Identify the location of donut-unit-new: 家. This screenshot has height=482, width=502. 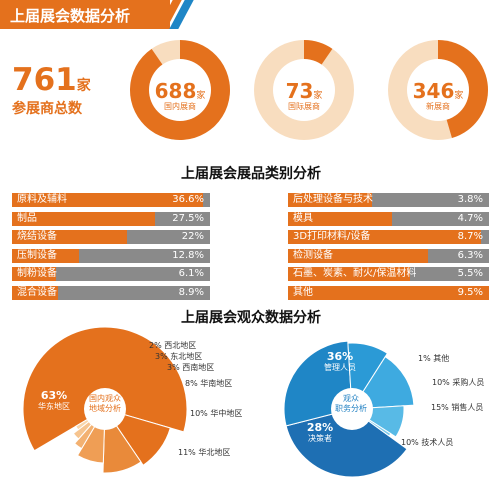
(459, 96).